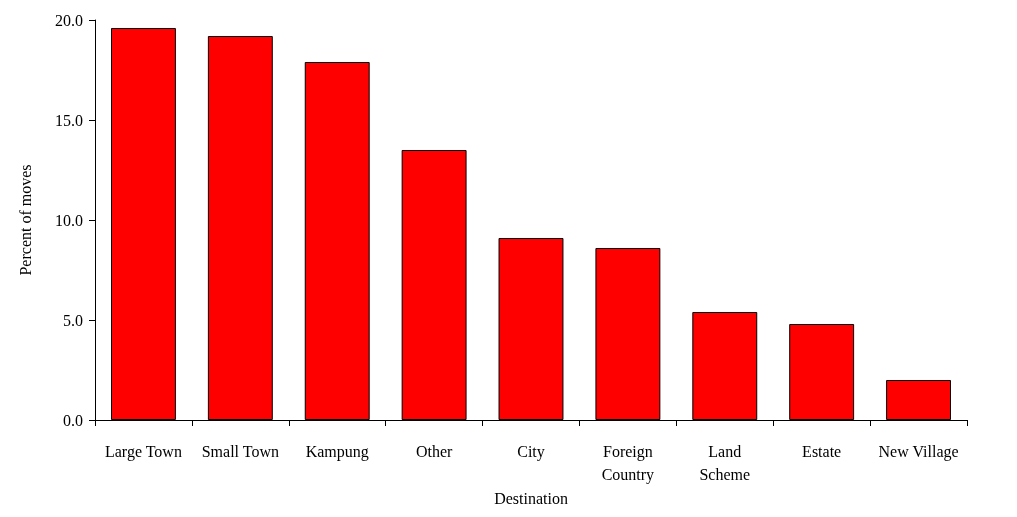  What do you see at coordinates (822, 451) in the screenshot?
I see `x-tick-label: Estate` at bounding box center [822, 451].